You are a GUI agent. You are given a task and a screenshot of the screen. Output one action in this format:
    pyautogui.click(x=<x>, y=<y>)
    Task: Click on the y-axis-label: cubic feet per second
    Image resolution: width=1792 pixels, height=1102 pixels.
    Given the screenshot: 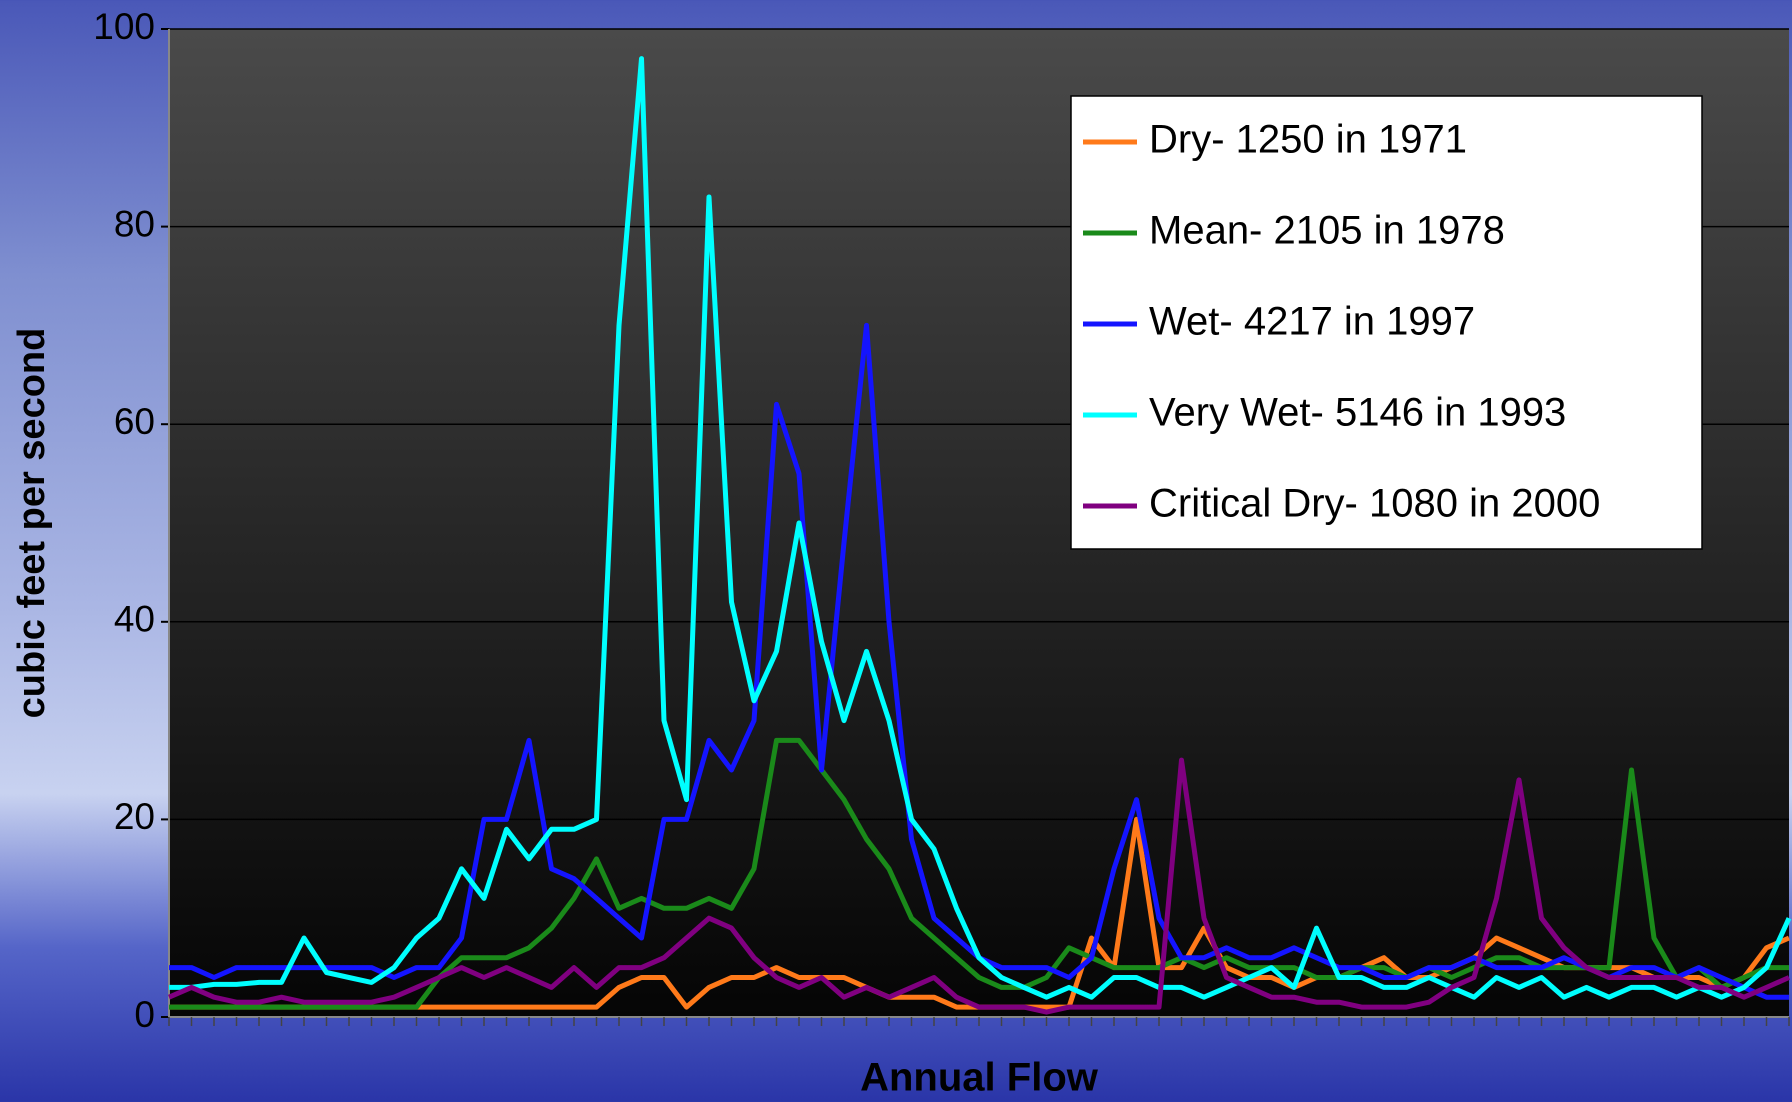 What is the action you would take?
    pyautogui.click(x=32, y=523)
    